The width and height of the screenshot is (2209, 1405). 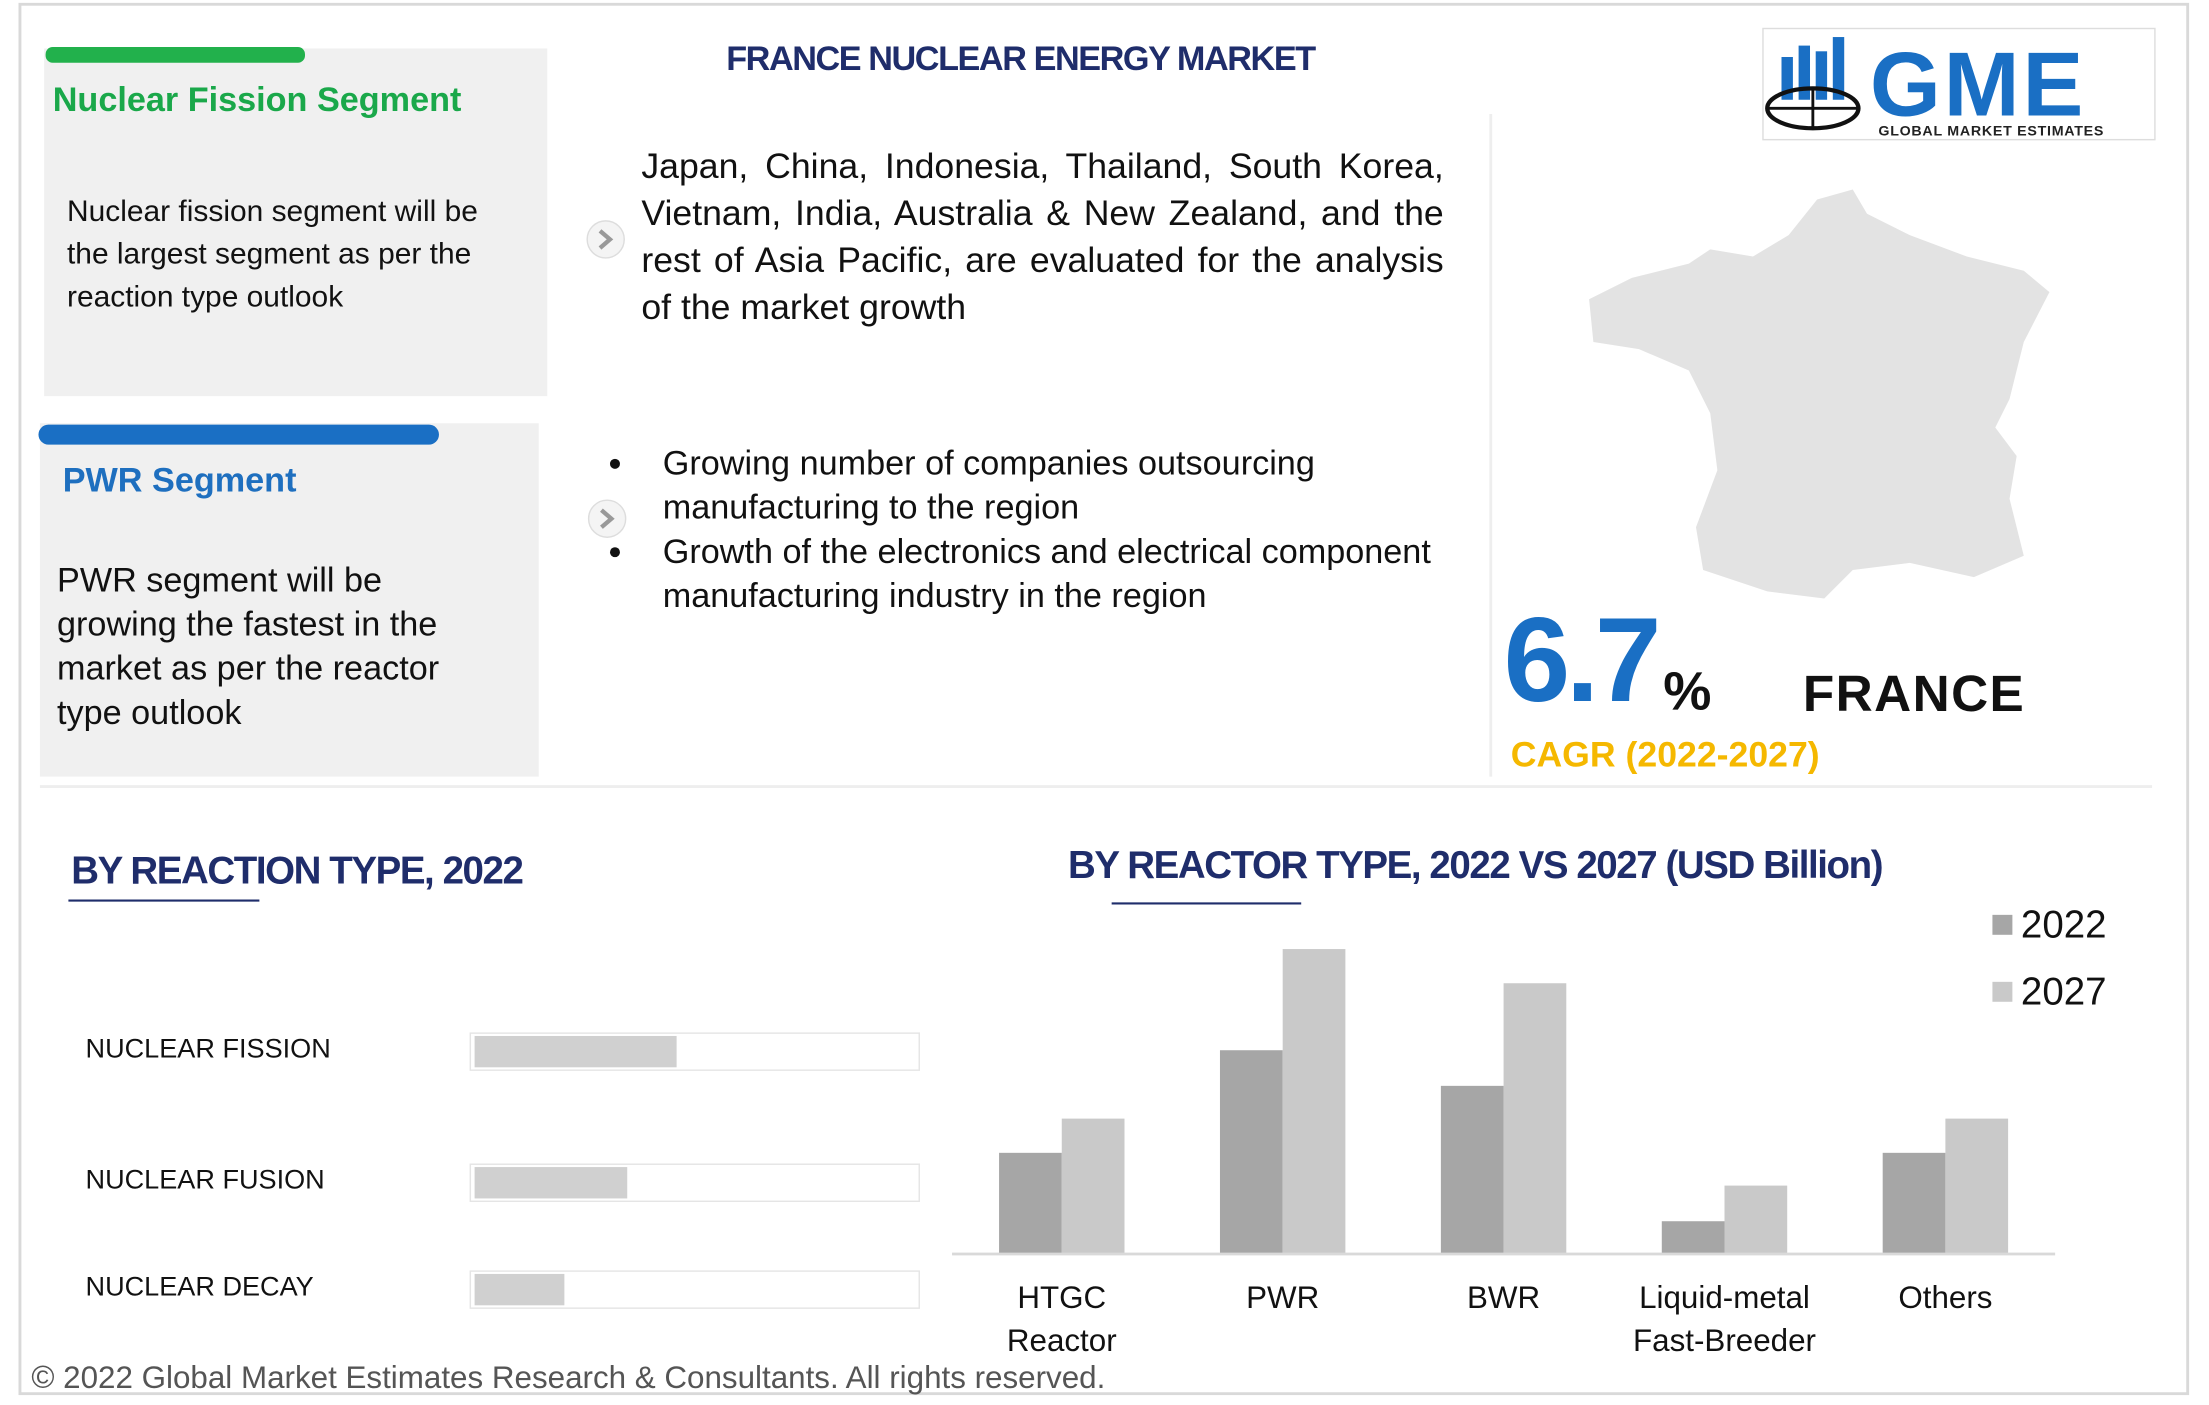 I want to click on x-tick-label: PWR, so click(x=1283, y=1297).